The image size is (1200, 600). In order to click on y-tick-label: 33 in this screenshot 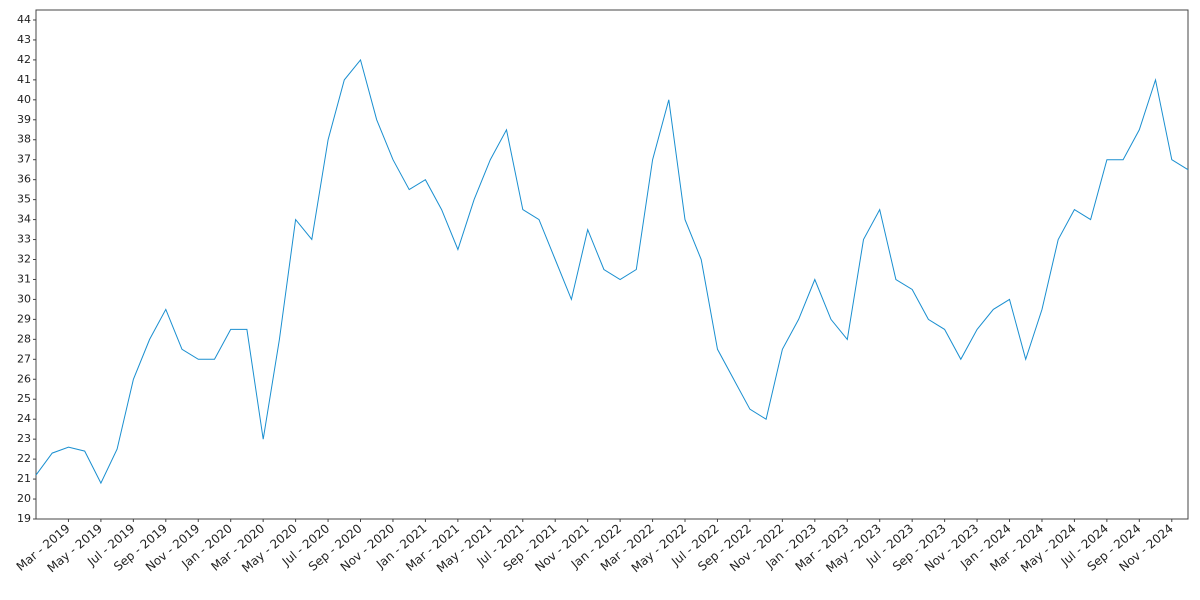, I will do `click(24, 239)`.